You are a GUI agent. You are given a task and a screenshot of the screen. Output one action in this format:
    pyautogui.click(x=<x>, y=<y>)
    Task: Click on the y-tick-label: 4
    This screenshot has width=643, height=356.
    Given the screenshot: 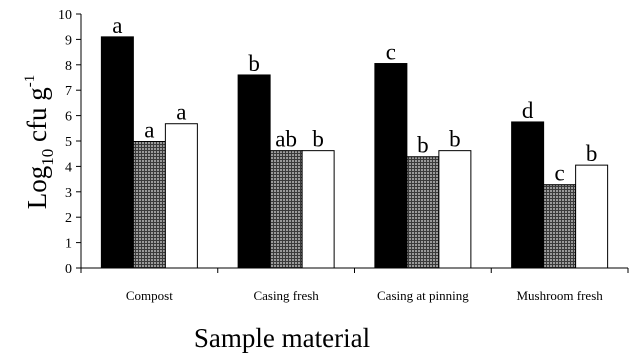 What is the action you would take?
    pyautogui.click(x=68, y=167)
    